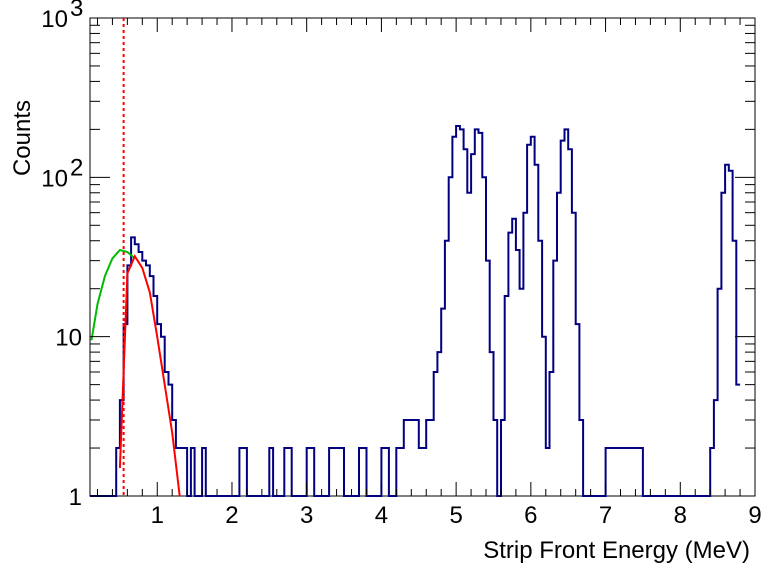 The height and width of the screenshot is (564, 762). Describe the element at coordinates (616, 550) in the screenshot. I see `x-axis-title: Strip Front Energy (MeV)` at that location.